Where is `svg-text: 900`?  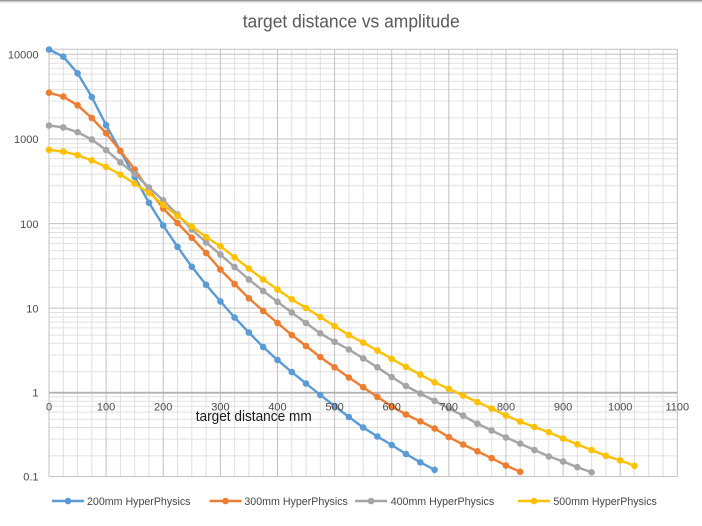
svg-text: 900 is located at coordinates (563, 408).